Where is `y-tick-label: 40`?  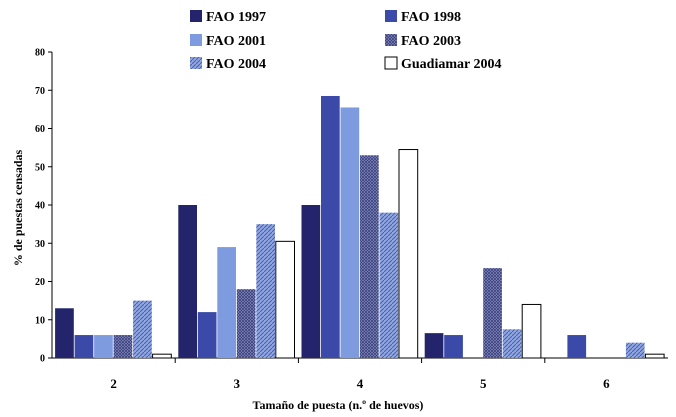
y-tick-label: 40 is located at coordinates (40, 206).